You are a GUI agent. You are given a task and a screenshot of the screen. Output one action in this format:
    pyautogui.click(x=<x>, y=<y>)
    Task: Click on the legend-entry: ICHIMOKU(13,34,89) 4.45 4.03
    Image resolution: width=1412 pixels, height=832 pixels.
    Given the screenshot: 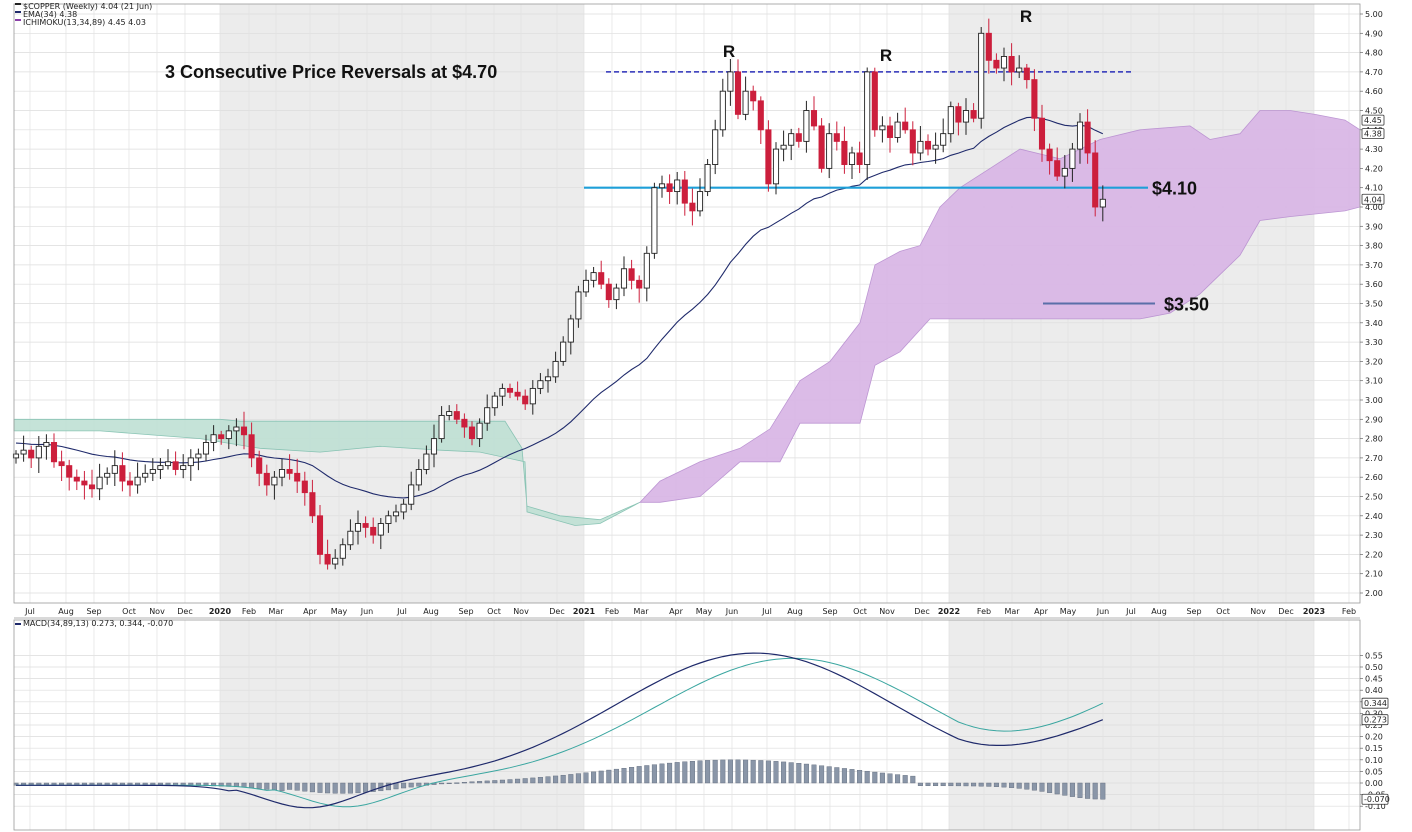 What is the action you would take?
    pyautogui.click(x=84, y=22)
    